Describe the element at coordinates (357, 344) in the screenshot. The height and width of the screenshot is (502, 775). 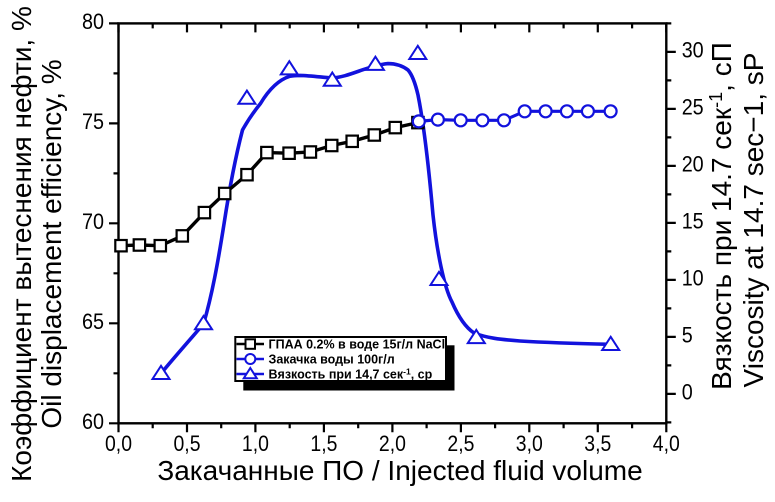
I see `svg-text: ГПАА 0.2% в воде 15г/л NaCl` at that location.